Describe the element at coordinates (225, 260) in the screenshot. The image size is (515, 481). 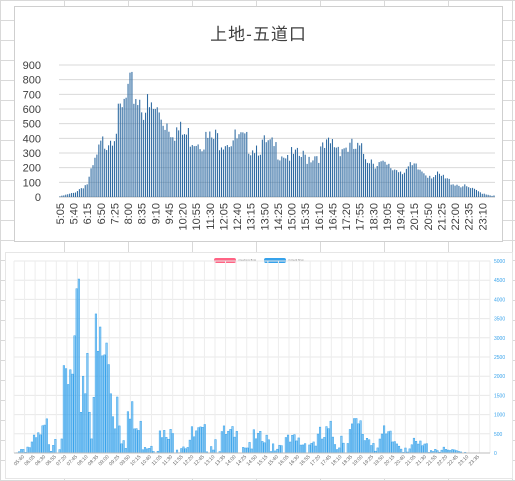
I see `legend-swatch-previous` at that location.